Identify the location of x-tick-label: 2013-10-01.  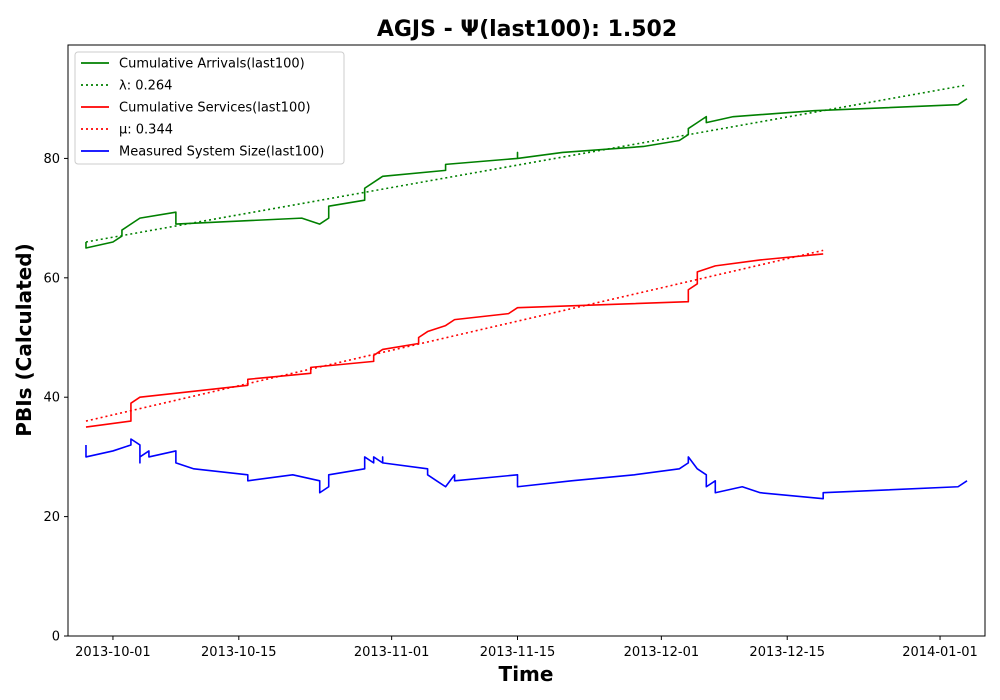
(113, 652).